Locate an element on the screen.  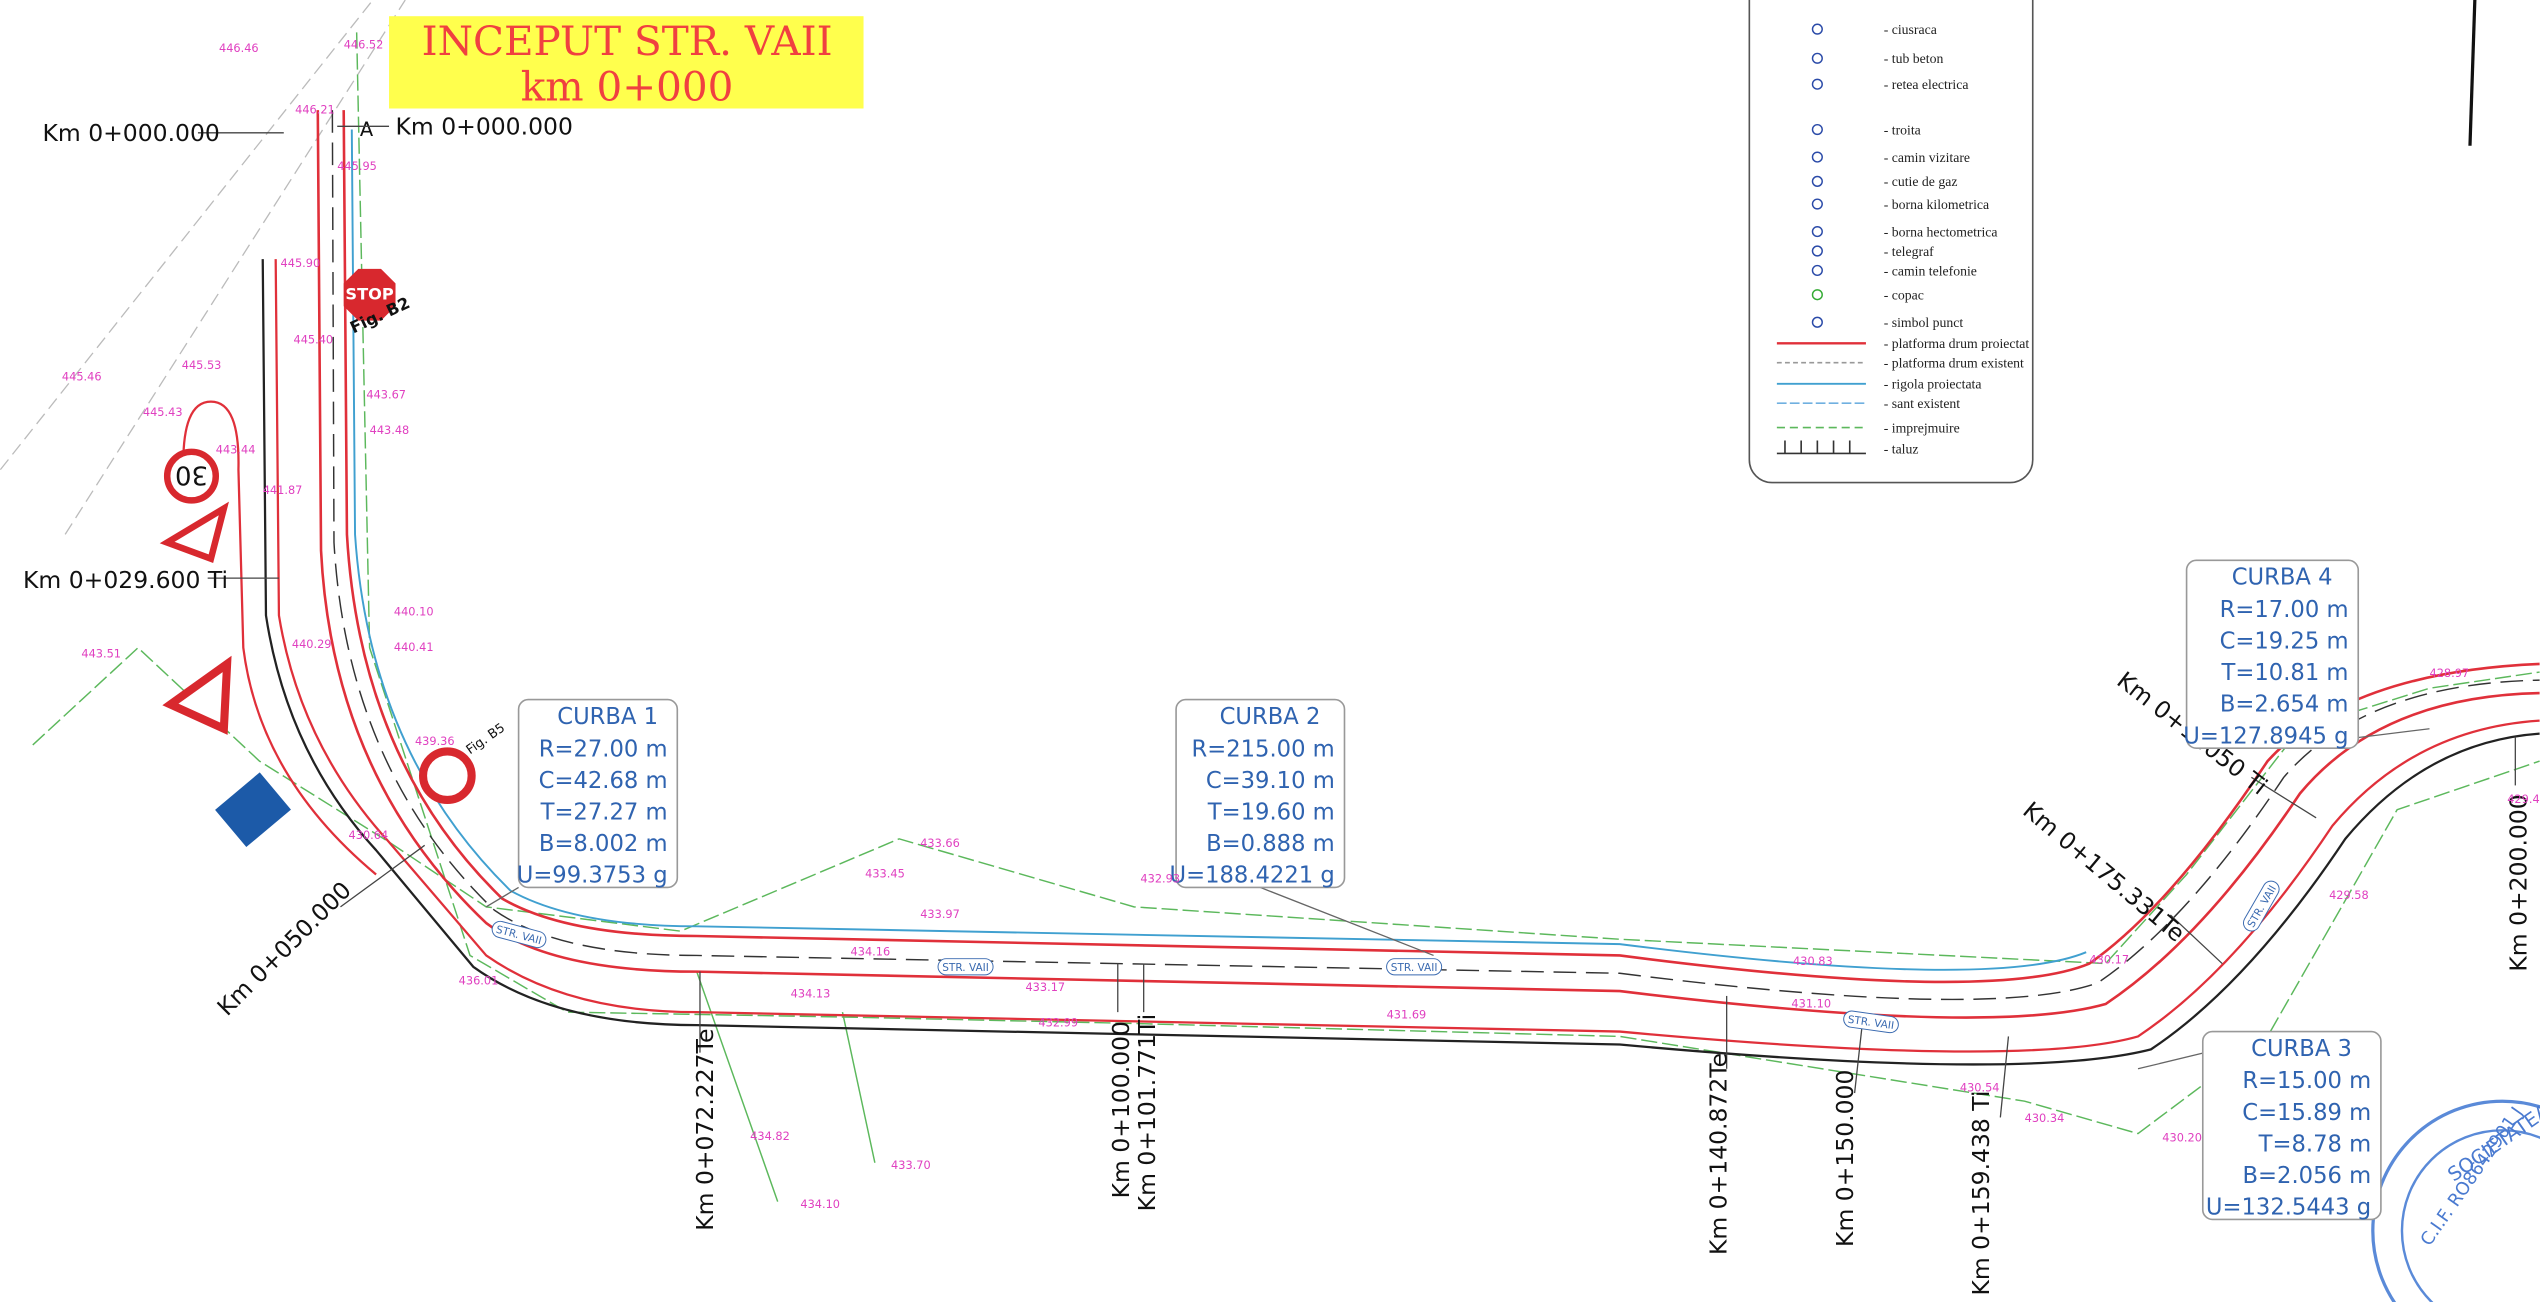
elevation: 430.83 is located at coordinates (1813, 961).